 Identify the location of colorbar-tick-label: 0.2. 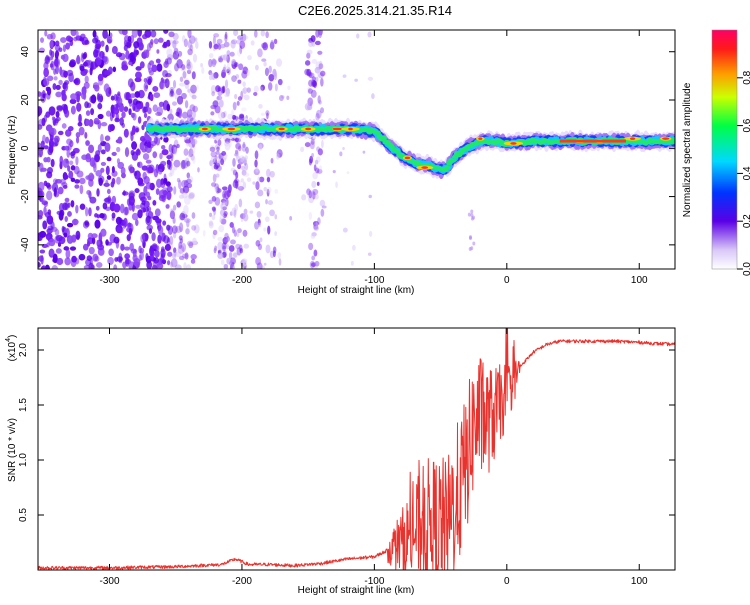
(746, 221).